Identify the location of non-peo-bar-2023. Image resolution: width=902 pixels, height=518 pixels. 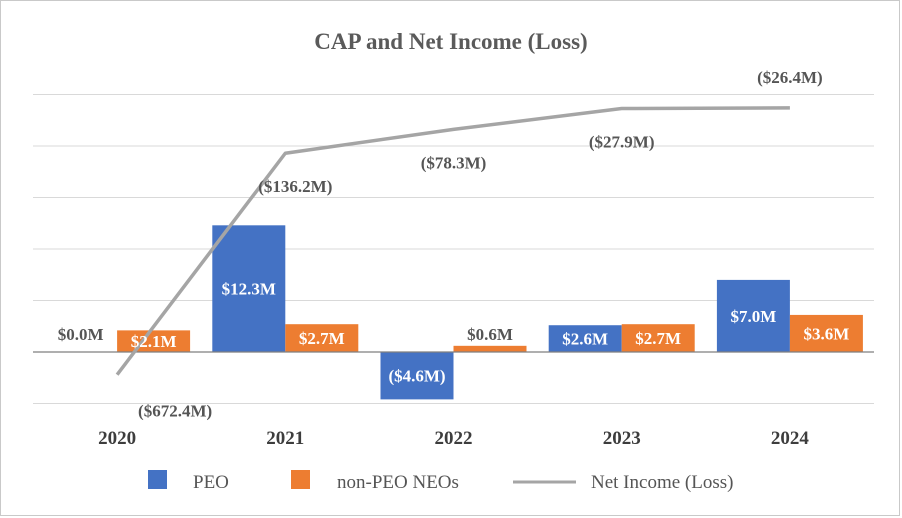
(658, 338).